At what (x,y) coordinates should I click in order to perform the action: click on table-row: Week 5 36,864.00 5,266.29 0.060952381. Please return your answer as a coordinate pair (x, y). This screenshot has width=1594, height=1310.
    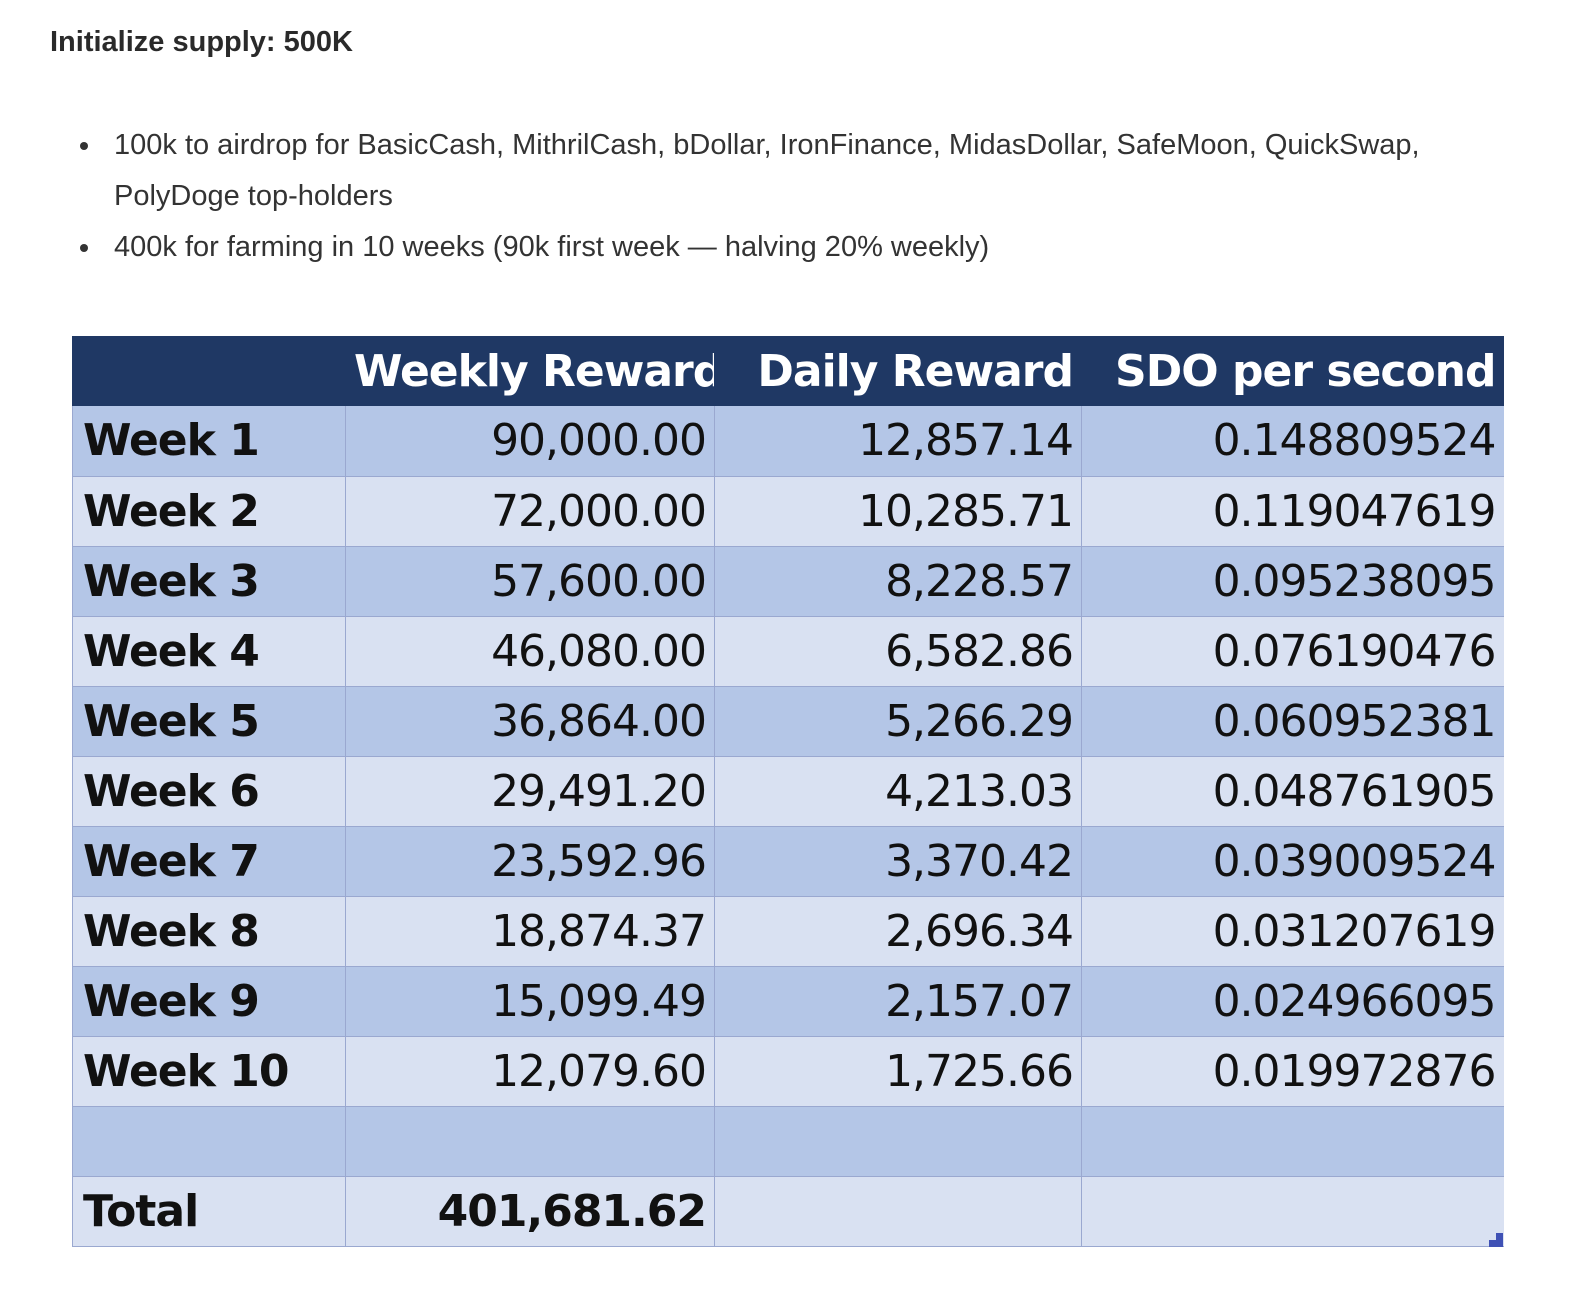
    Looking at the image, I should click on (788, 721).